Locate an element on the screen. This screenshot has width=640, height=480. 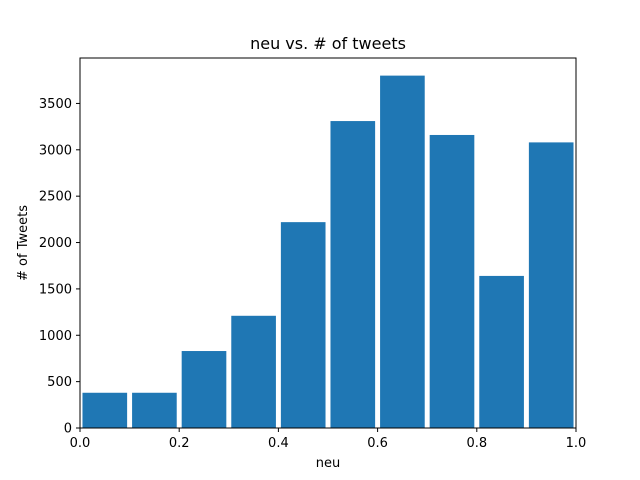
chart-title: neu vs. # of tweets is located at coordinates (328, 43).